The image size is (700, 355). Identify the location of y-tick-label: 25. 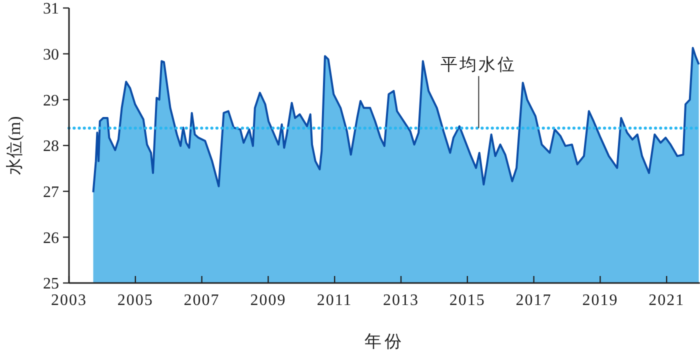
(51, 284).